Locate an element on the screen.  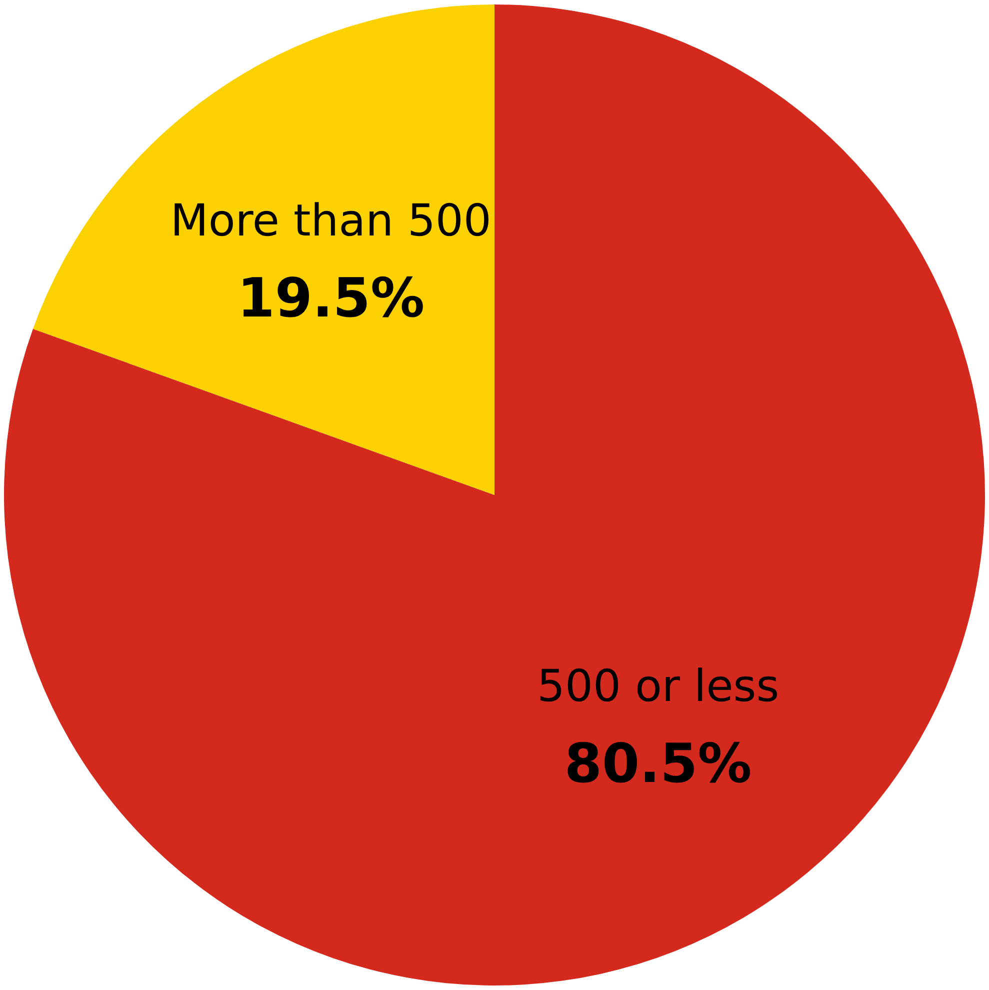
data-label: 80.5% is located at coordinates (658, 763).